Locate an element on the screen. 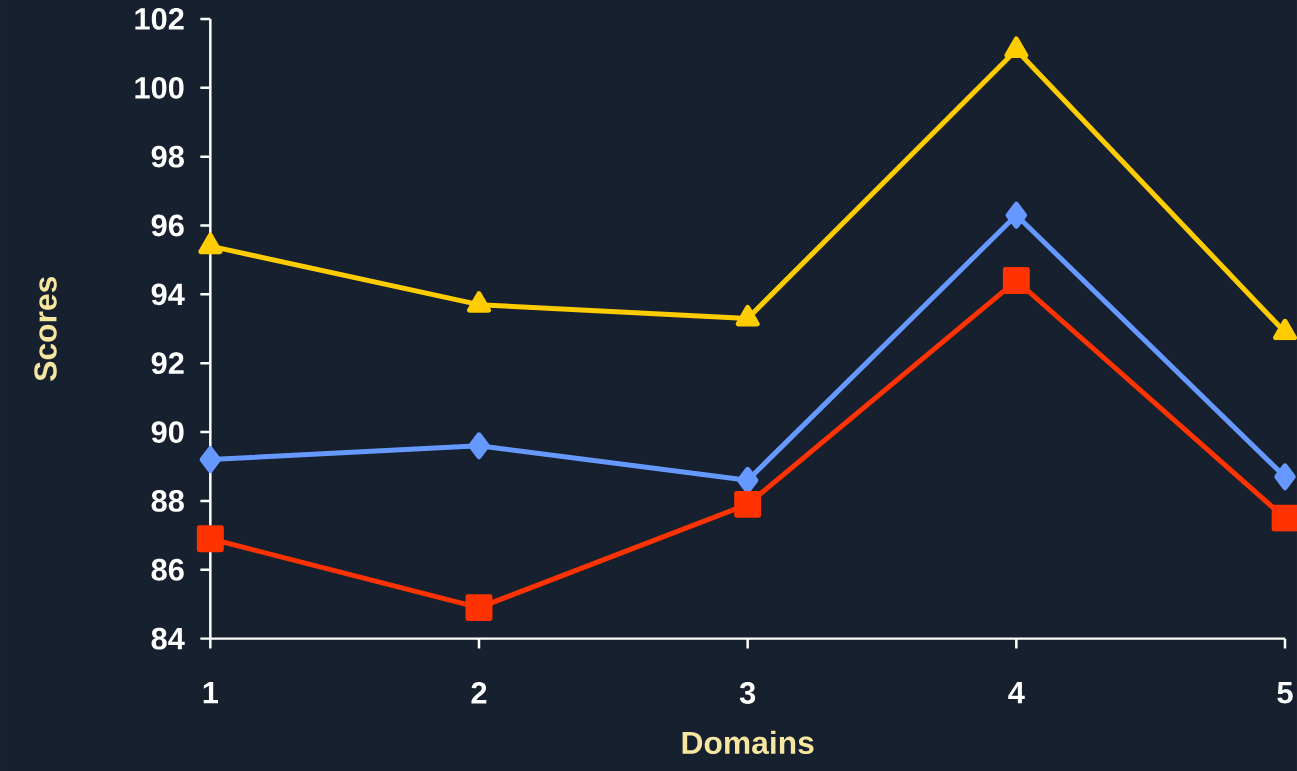 This screenshot has height=771, width=1297. x-tick-label: 5 is located at coordinates (1285, 692).